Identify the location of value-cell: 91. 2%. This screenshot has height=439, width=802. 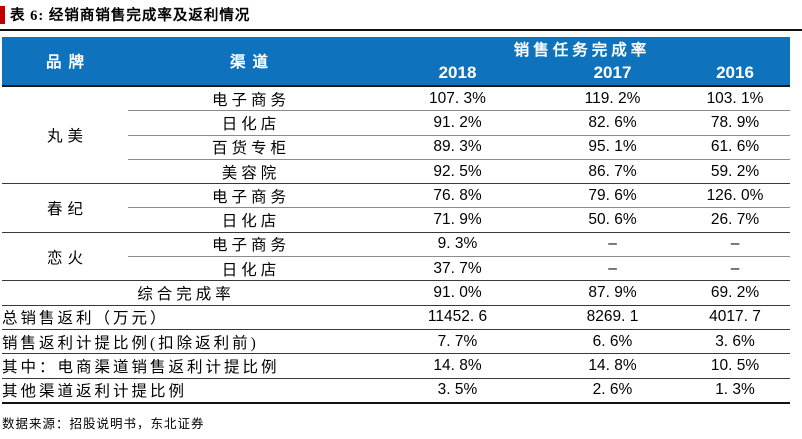
(457, 123).